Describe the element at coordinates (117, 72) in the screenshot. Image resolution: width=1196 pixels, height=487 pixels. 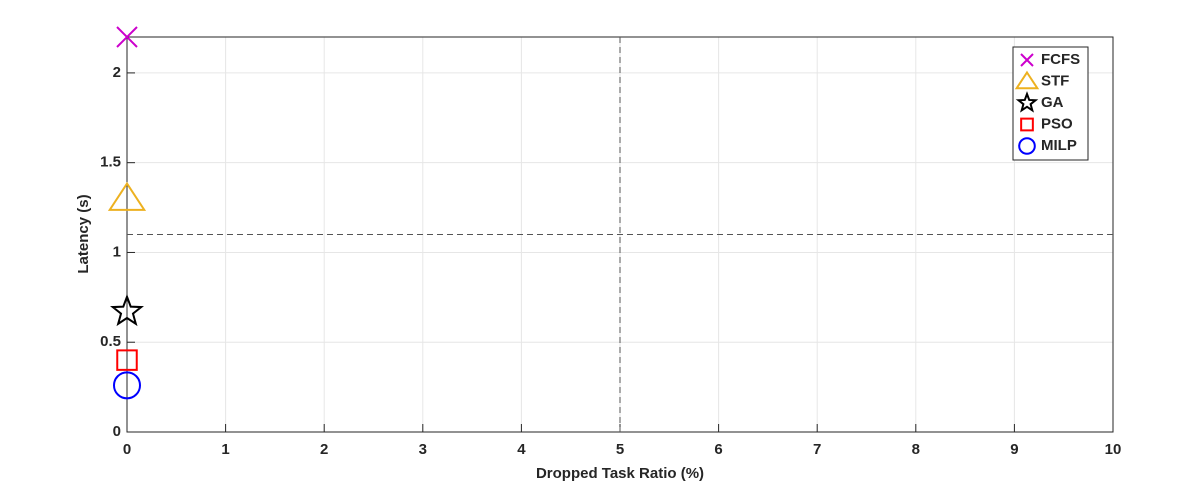
I see `y-tick-label: 2` at that location.